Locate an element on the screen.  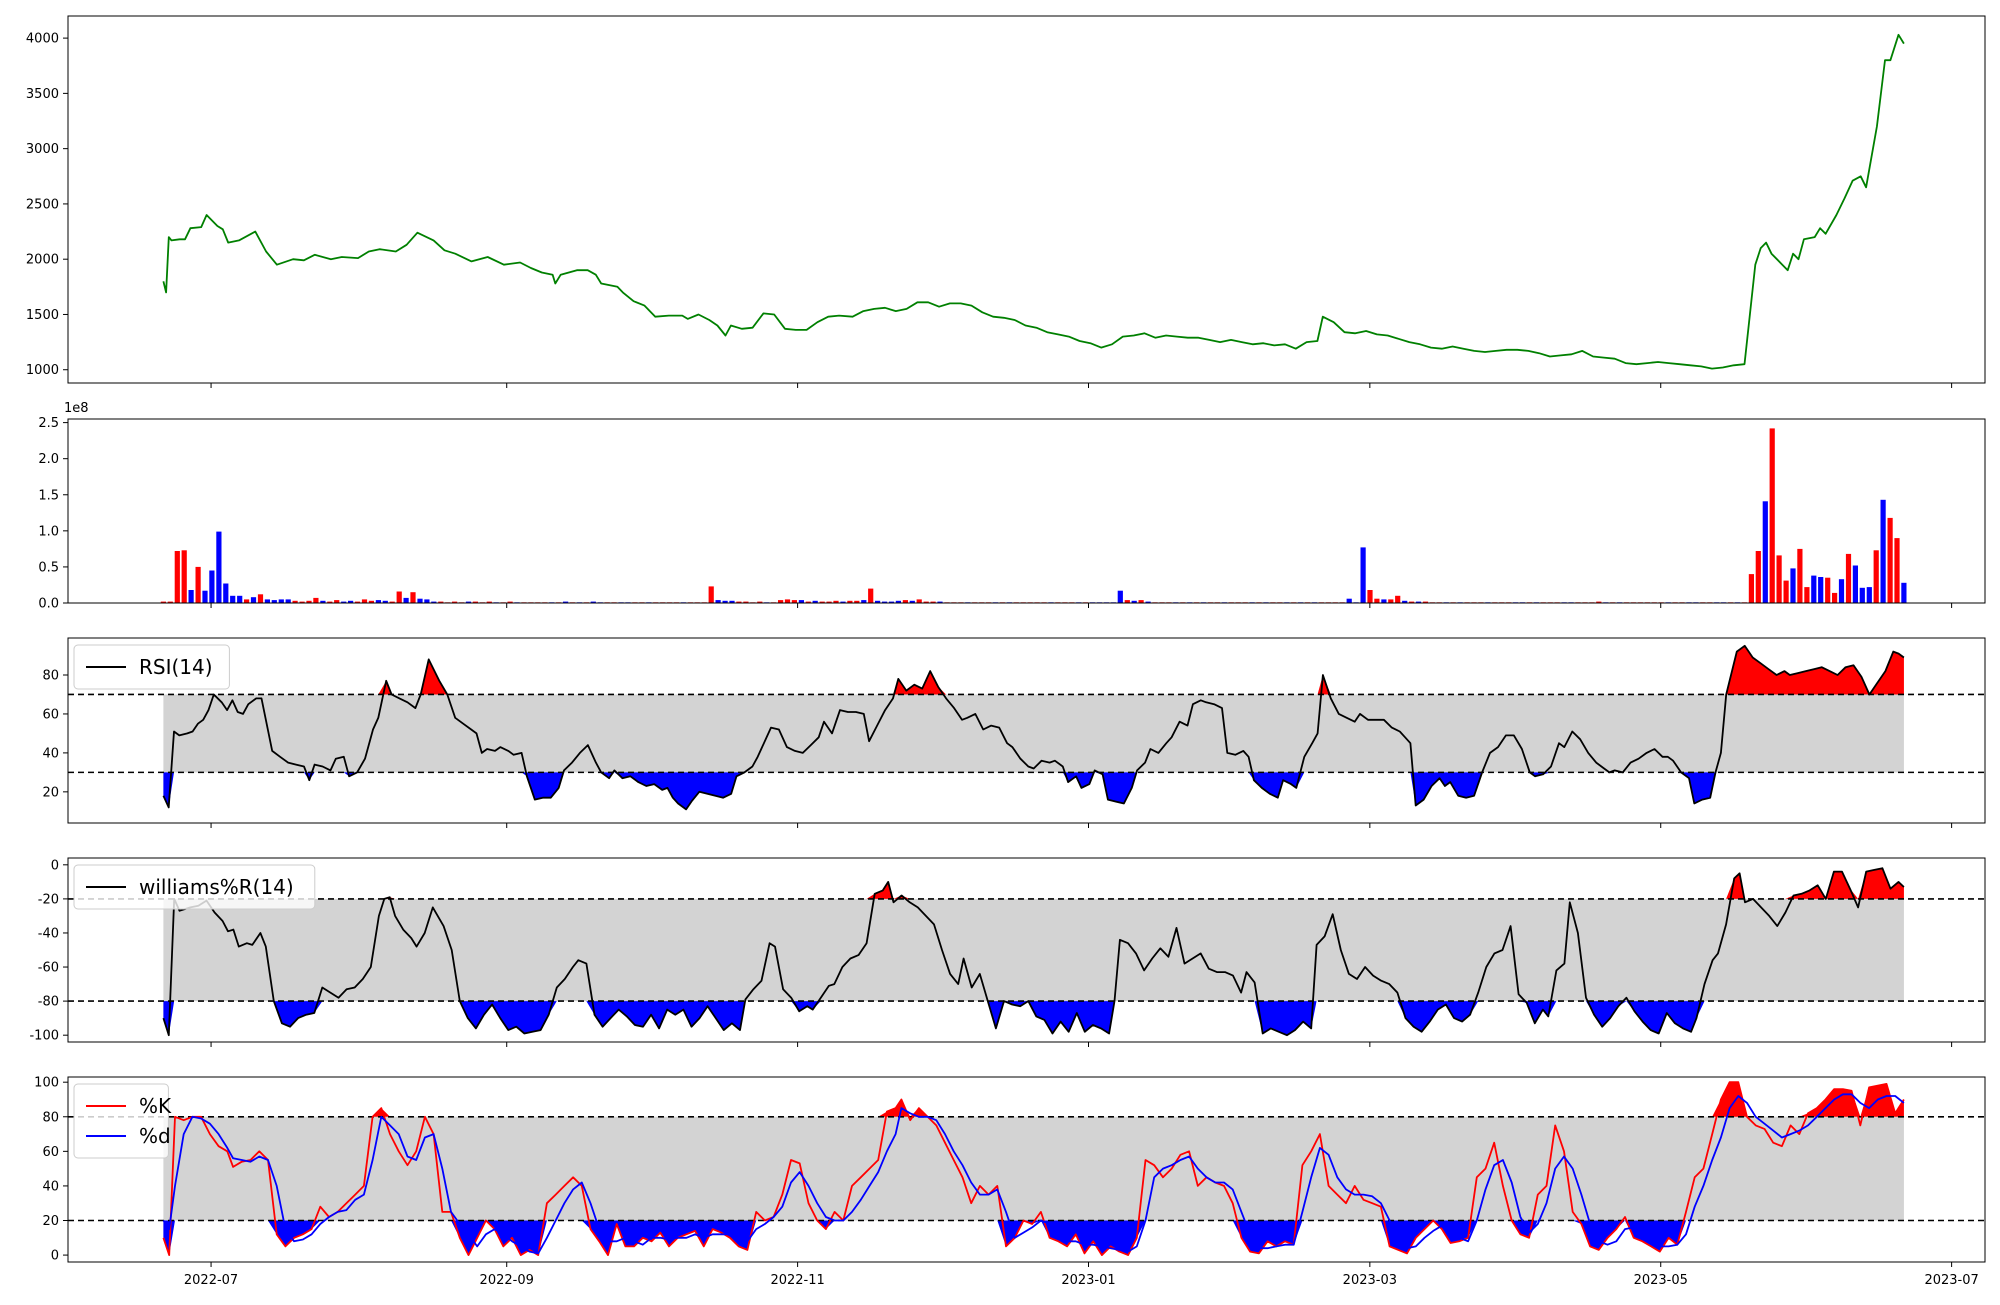
x-tick-label: 2022-11 is located at coordinates (797, 1280).